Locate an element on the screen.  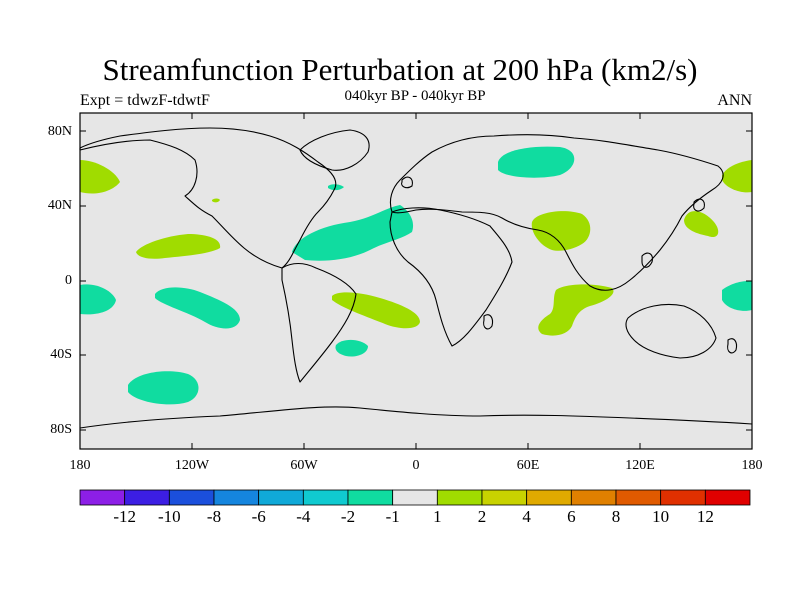
anomaly-west-pacific-tropical is located at coordinates (98, 299).